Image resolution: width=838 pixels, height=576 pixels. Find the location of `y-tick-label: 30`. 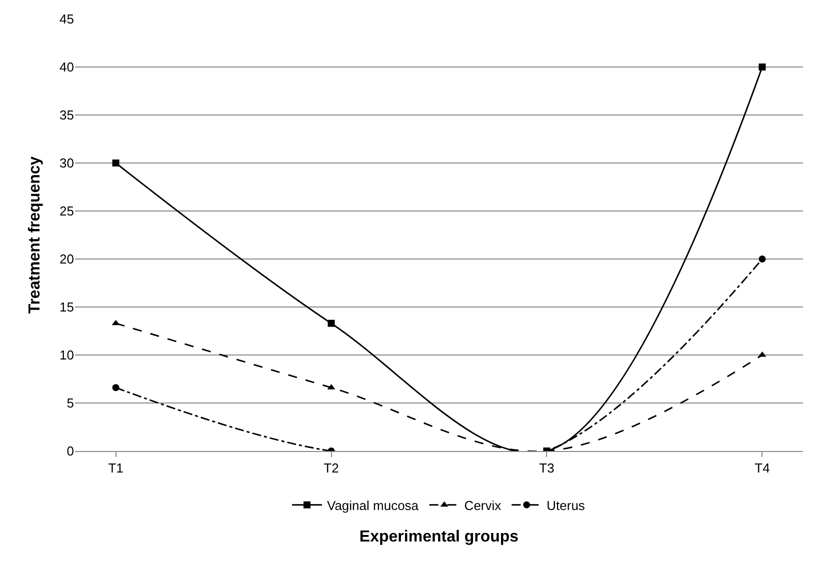

y-tick-label: 30 is located at coordinates (67, 163).